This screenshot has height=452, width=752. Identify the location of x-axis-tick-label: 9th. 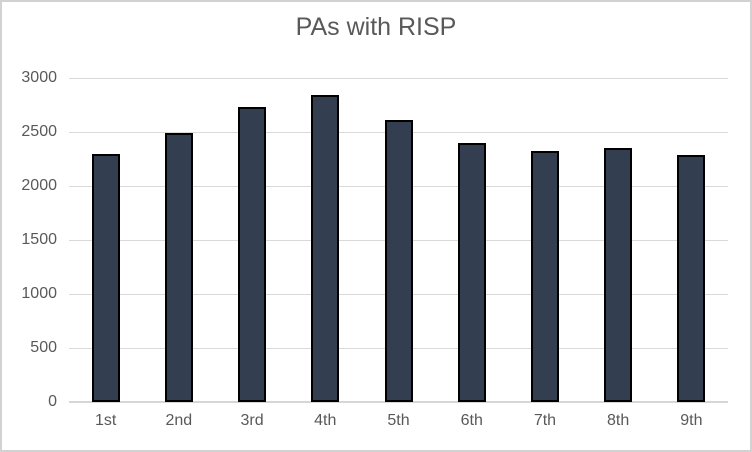
(691, 420).